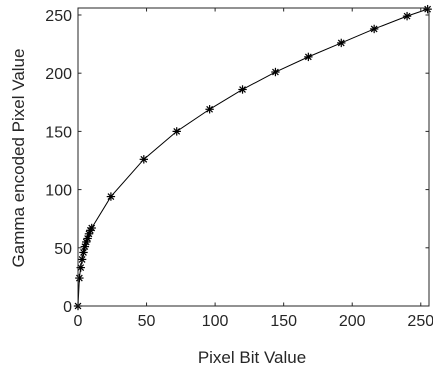 Image resolution: width=433 pixels, height=370 pixels. What do you see at coordinates (78, 321) in the screenshot?
I see `x-tick-label: 0` at bounding box center [78, 321].